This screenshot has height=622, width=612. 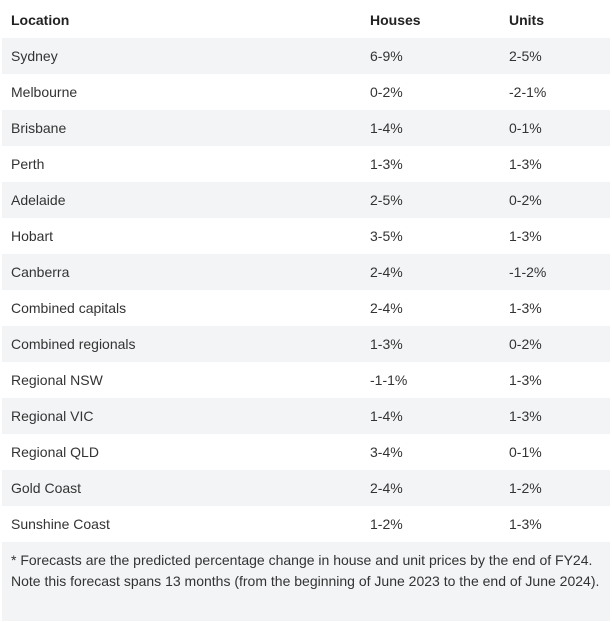 What do you see at coordinates (389, 380) in the screenshot?
I see `cell-houses: -1-1%` at bounding box center [389, 380].